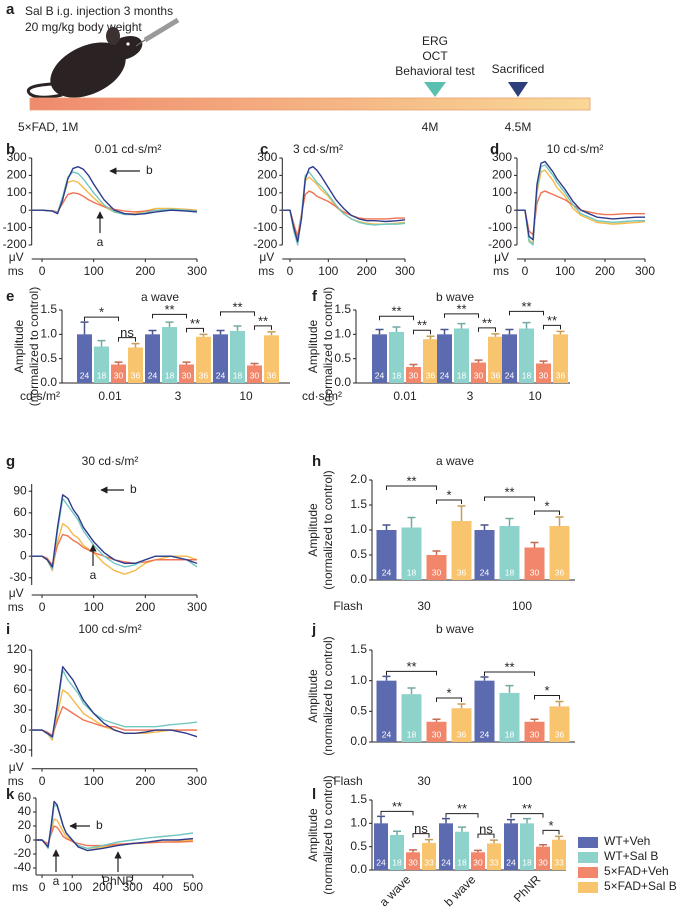 The image size is (690, 917). What do you see at coordinates (318, 149) in the screenshot?
I see `chart-title: 3 cd·s/m²` at bounding box center [318, 149].